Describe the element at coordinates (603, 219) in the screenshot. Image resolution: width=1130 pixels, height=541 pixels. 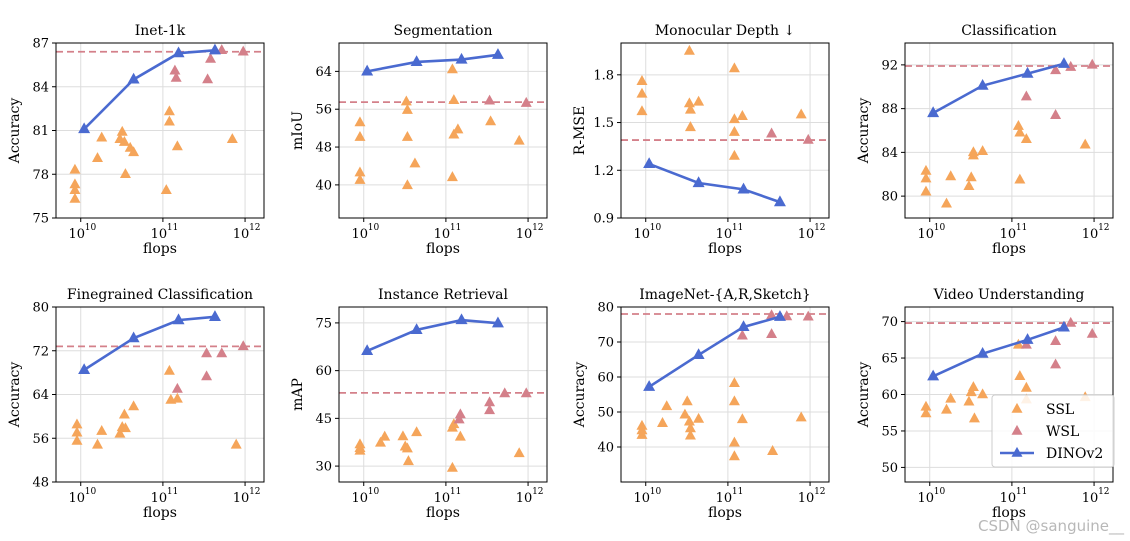
I see `y-tick-label-0: 0.9` at that location.